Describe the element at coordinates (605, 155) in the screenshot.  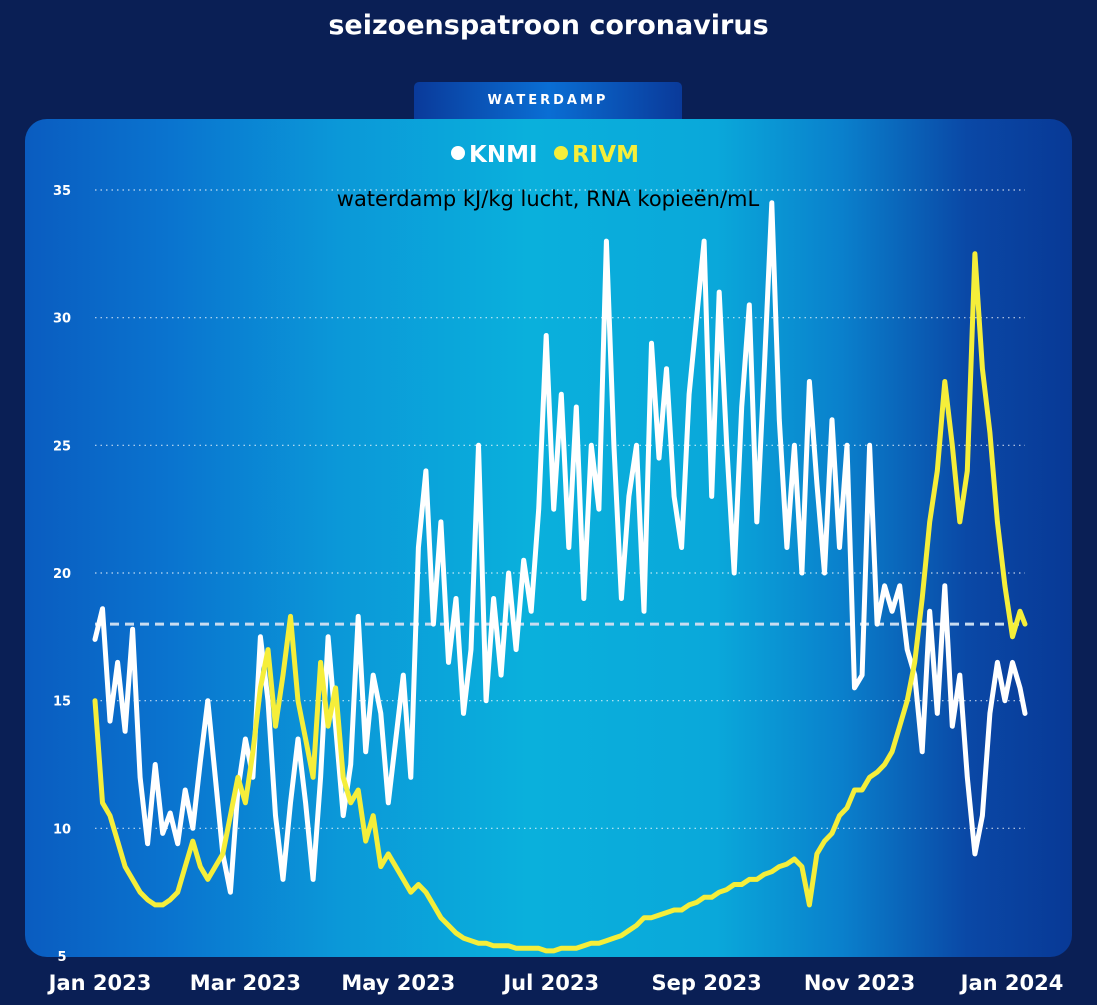
I see `legend-rivm-label: RIVM` at that location.